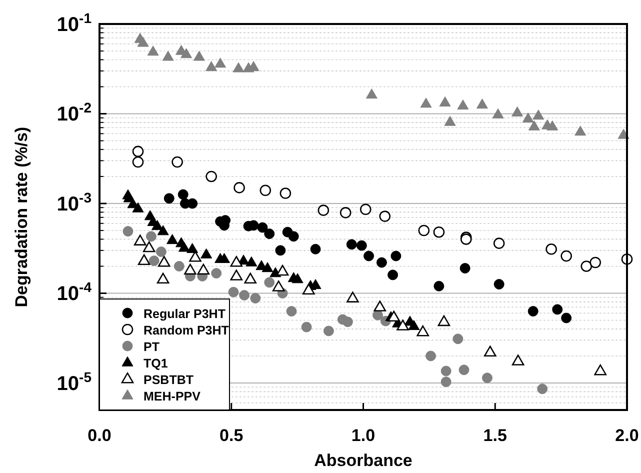  I want to click on y-tick-label: 10$^{-4}$, so click(74, 292).